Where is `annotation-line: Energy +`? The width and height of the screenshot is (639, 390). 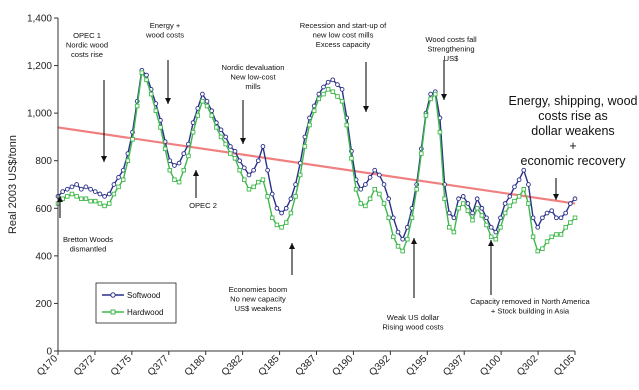
annotation-line: Energy + is located at coordinates (165, 25).